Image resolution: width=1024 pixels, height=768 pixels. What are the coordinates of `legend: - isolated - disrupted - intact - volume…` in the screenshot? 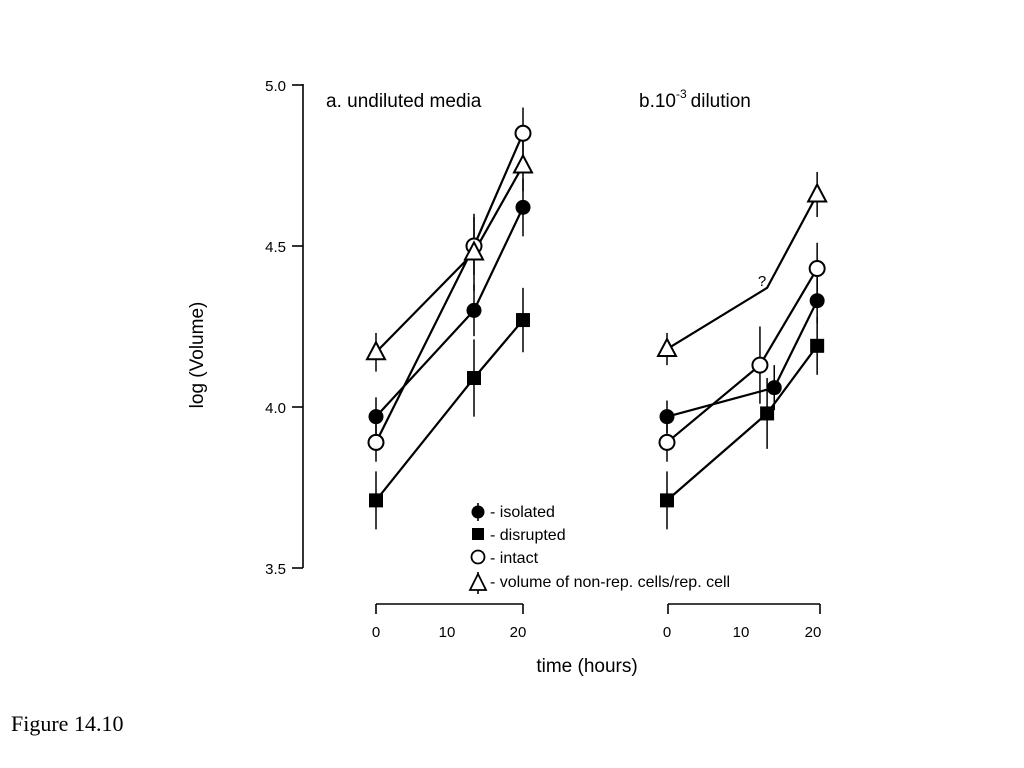 It's located at (599, 548).